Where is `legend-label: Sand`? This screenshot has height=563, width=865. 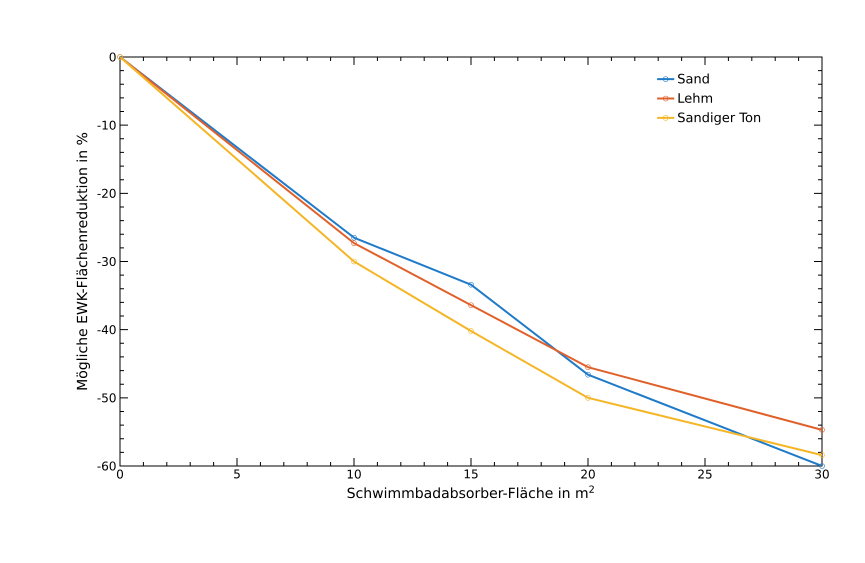
legend-label: Sand is located at coordinates (693, 78).